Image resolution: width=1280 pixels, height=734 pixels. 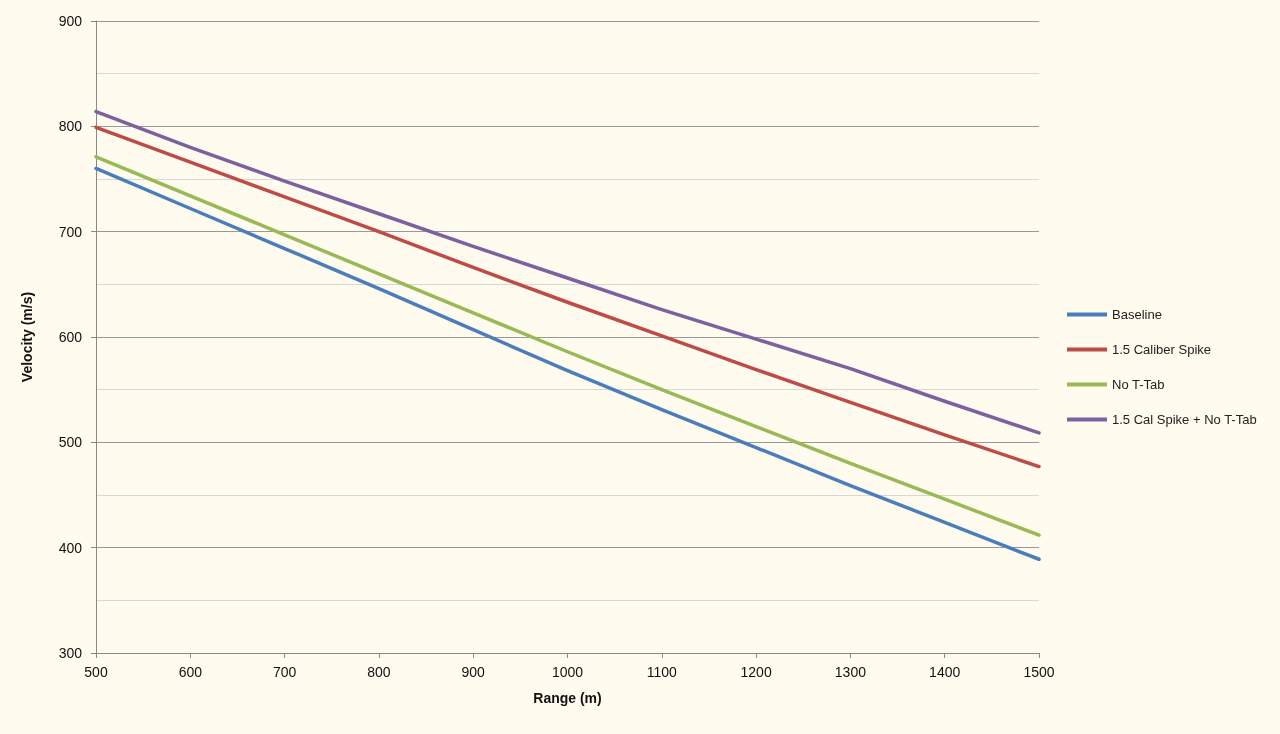 What do you see at coordinates (379, 672) in the screenshot?
I see `x-tick-label: 800` at bounding box center [379, 672].